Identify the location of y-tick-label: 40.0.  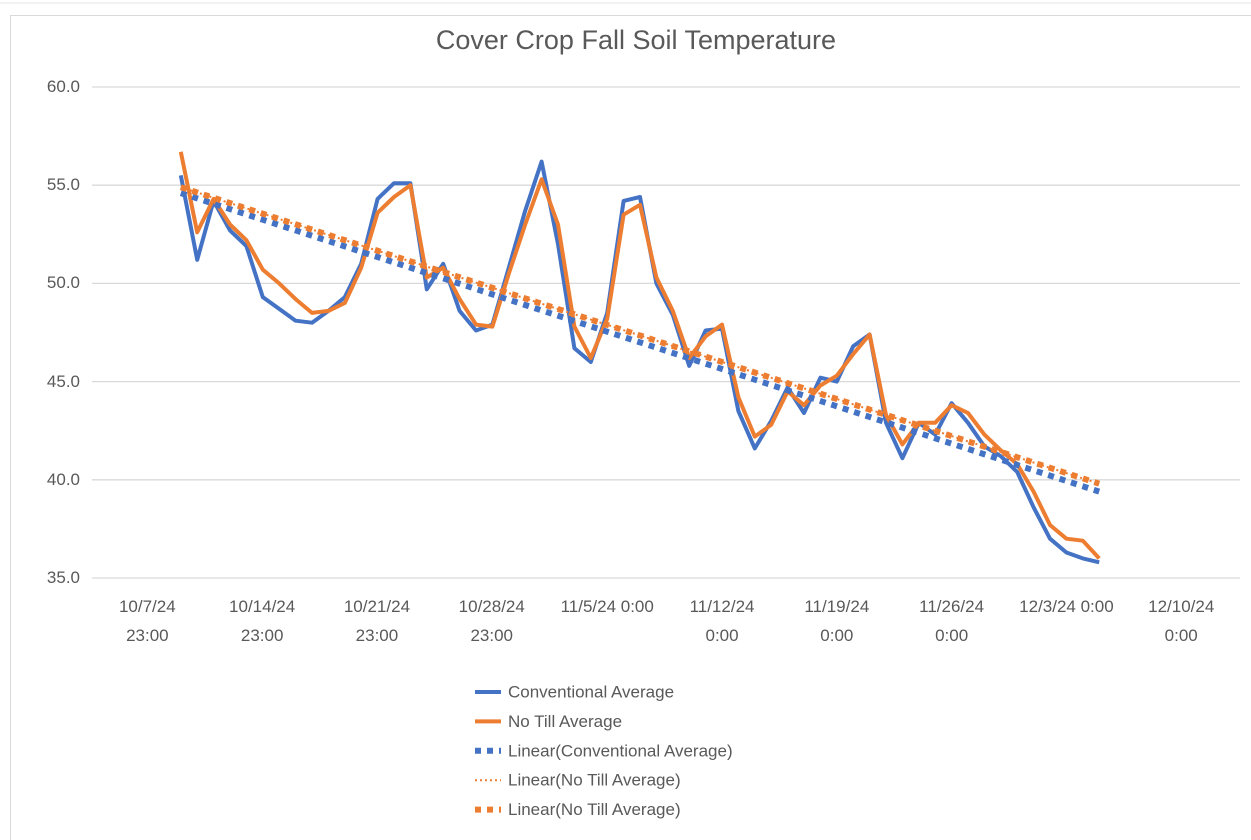
(63, 479).